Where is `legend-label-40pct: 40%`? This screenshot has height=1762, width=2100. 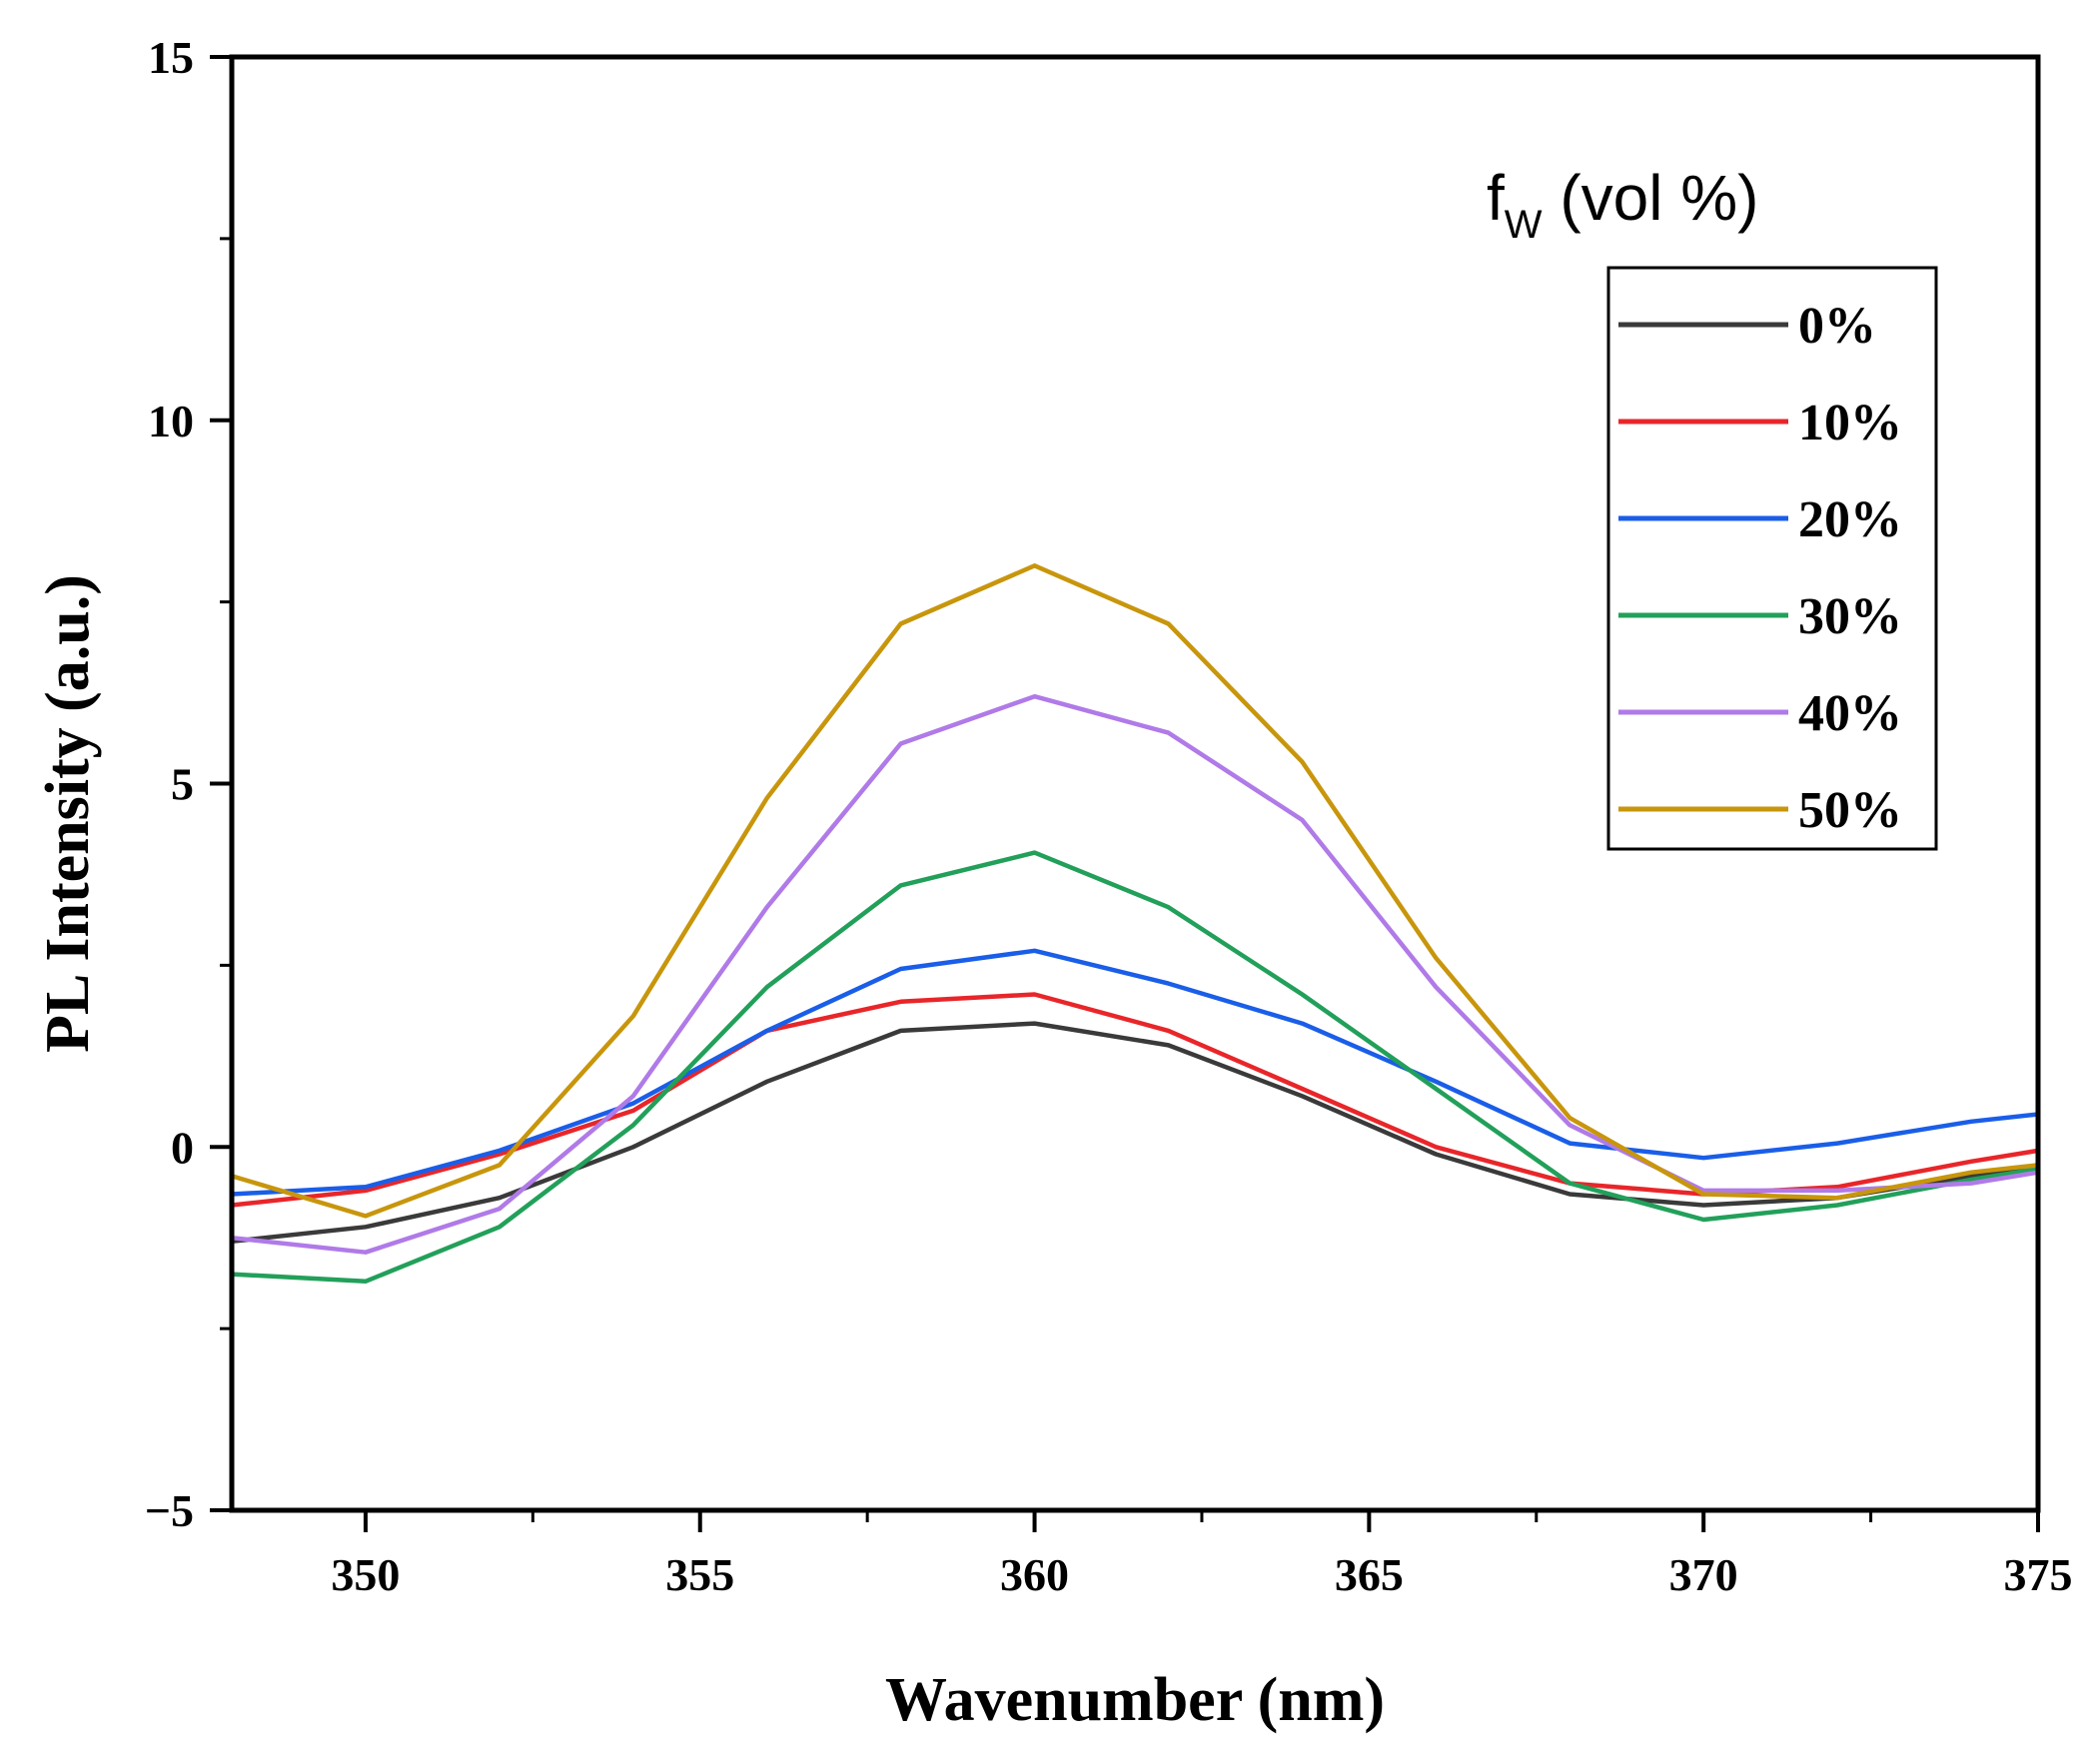 legend-label-40pct: 40% is located at coordinates (1850, 714).